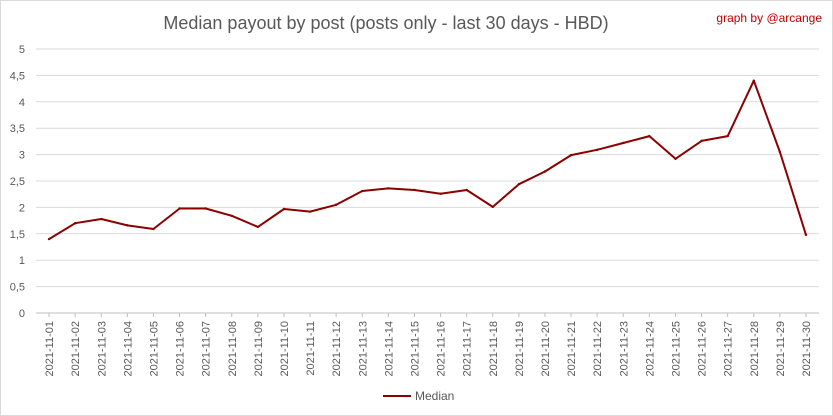  I want to click on x-tick-label: 2021-11-11, so click(311, 348).